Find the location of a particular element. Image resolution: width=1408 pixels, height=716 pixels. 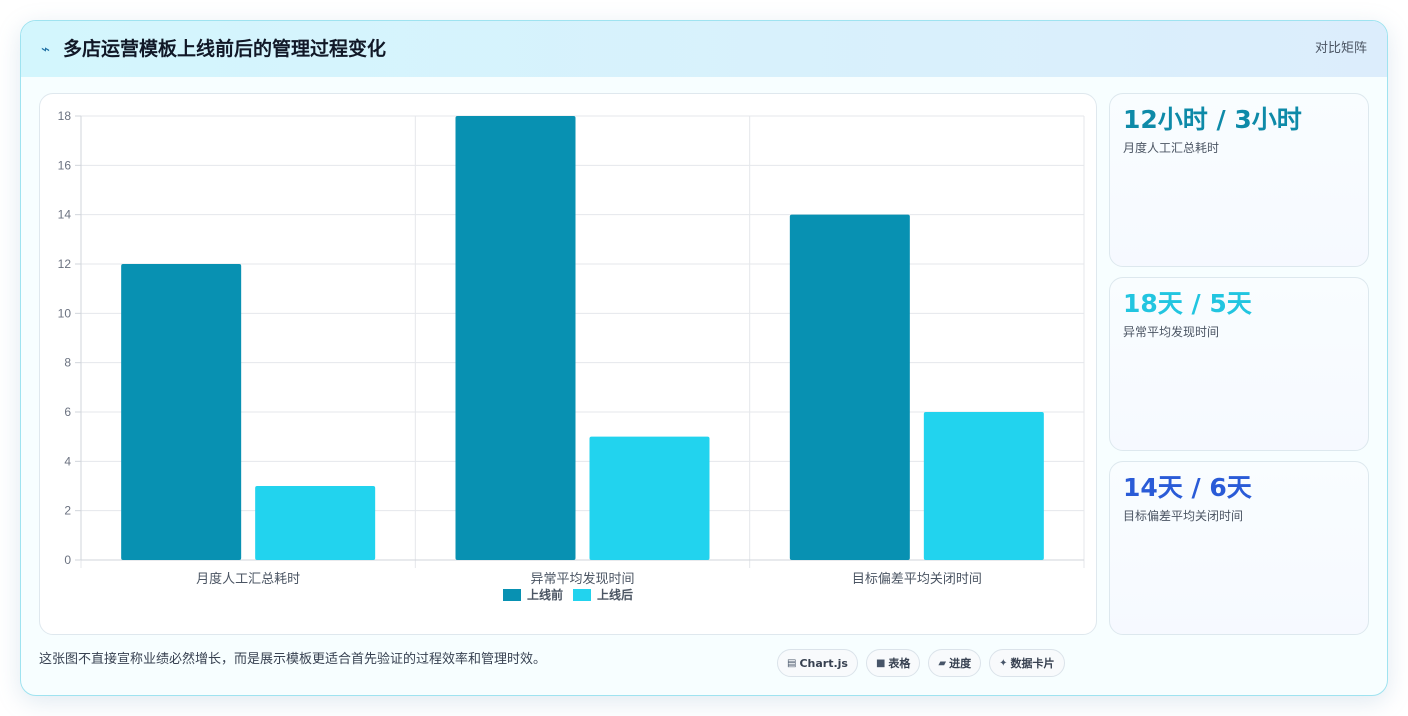

line-spark-icon: ⌁ is located at coordinates (46, 49).